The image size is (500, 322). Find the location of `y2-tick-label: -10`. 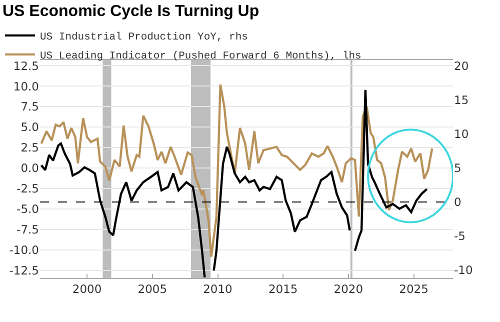

y2-tick-label: -10 is located at coordinates (463, 269).